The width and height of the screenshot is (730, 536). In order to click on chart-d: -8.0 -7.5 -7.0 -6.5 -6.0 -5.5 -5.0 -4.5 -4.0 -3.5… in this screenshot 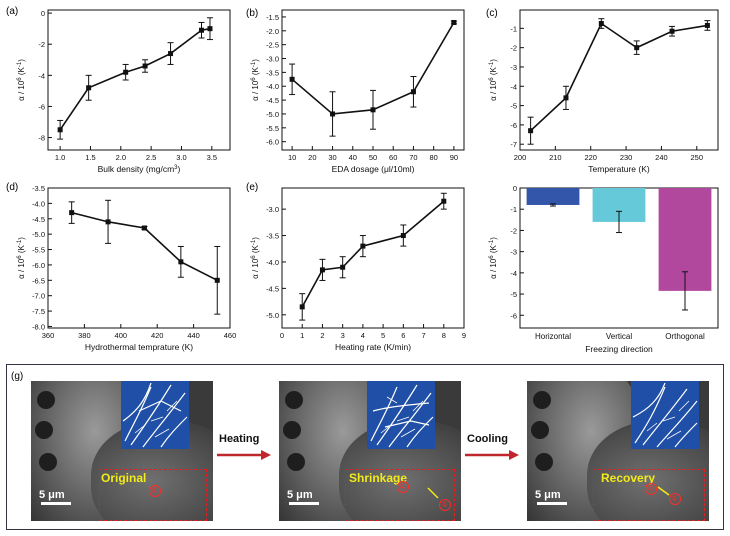, I will do `click(126, 268)`.